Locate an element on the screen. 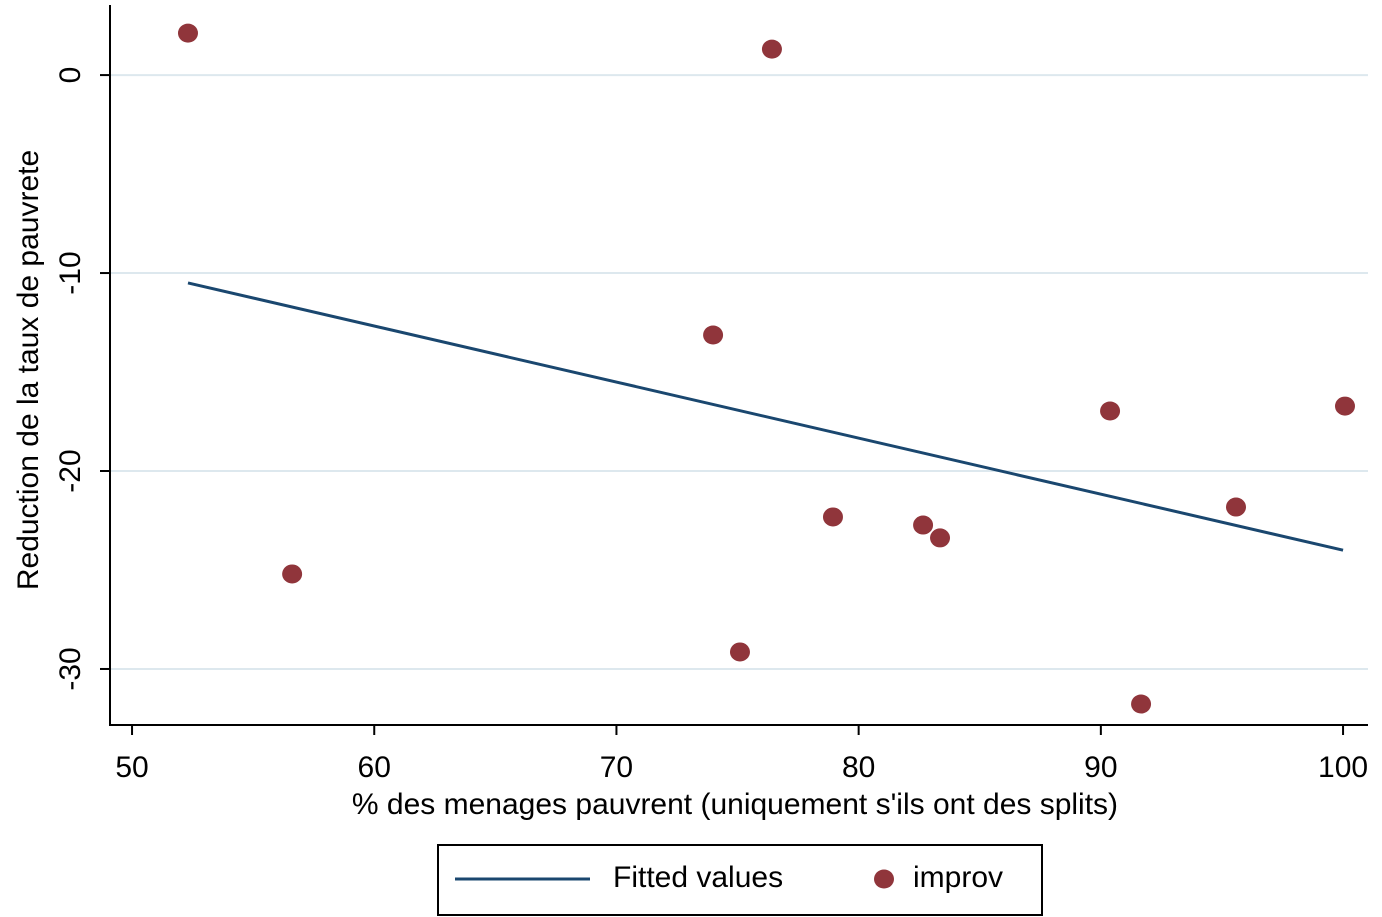 Image resolution: width=1382 pixels, height=917 pixels. x-tick-label: 80 is located at coordinates (858, 767).